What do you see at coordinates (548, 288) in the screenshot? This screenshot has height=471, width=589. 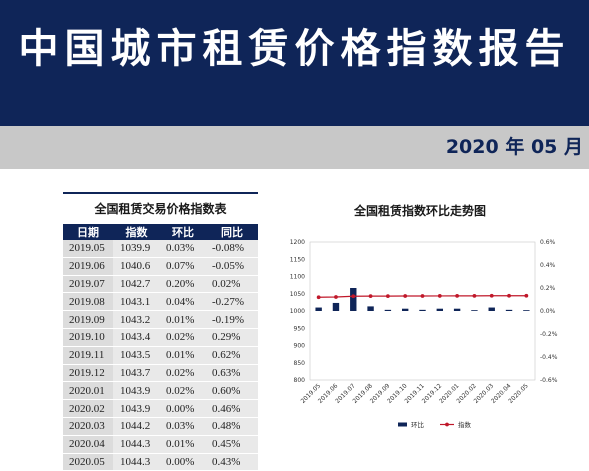 I see `right-axis-tick: 0.2%` at bounding box center [548, 288].